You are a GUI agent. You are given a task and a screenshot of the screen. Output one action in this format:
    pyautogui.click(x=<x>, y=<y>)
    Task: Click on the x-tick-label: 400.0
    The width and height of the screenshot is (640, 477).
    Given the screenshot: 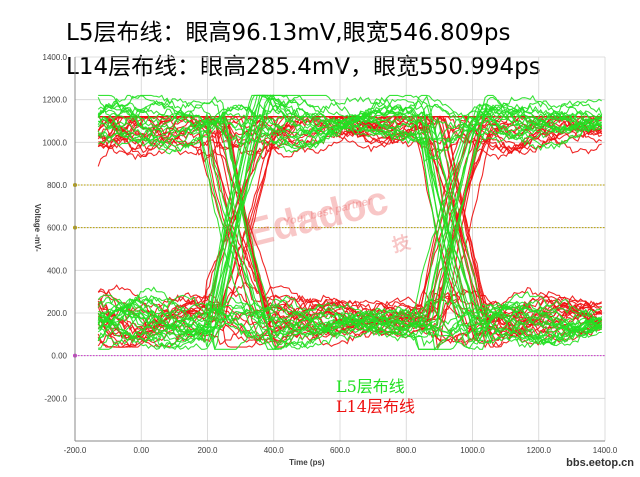 What is the action you would take?
    pyautogui.click(x=274, y=450)
    